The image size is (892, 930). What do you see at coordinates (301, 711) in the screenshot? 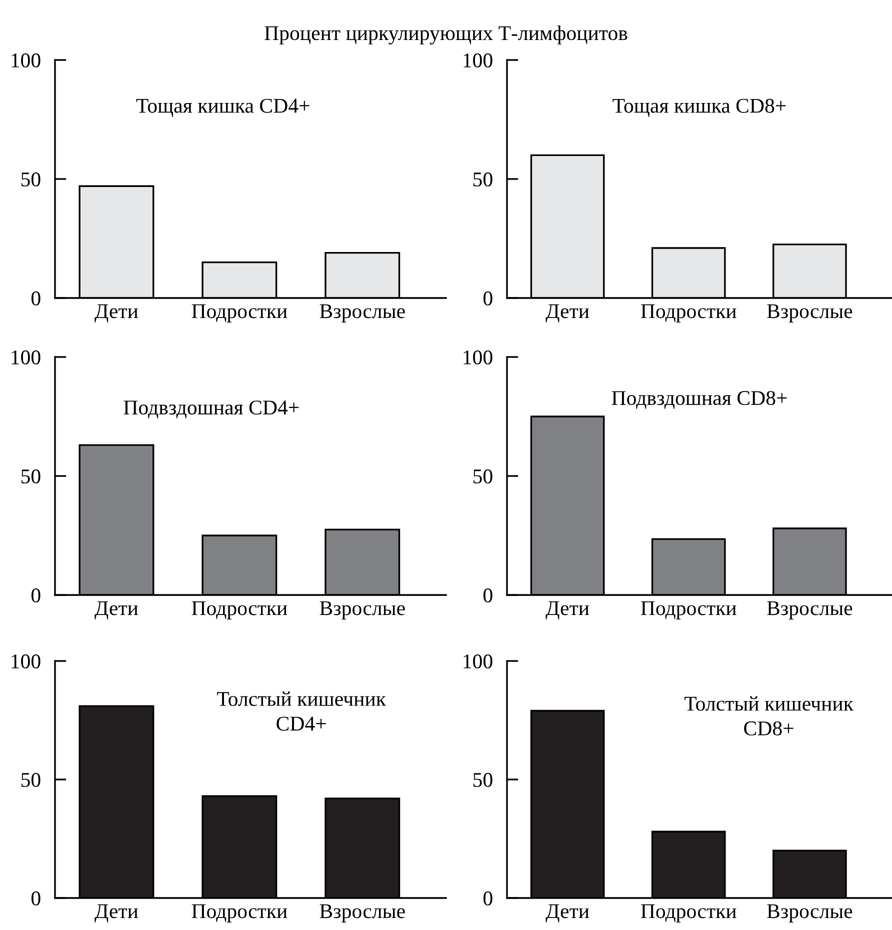
I see `text: Толстый кишечник CD4+` at bounding box center [301, 711].